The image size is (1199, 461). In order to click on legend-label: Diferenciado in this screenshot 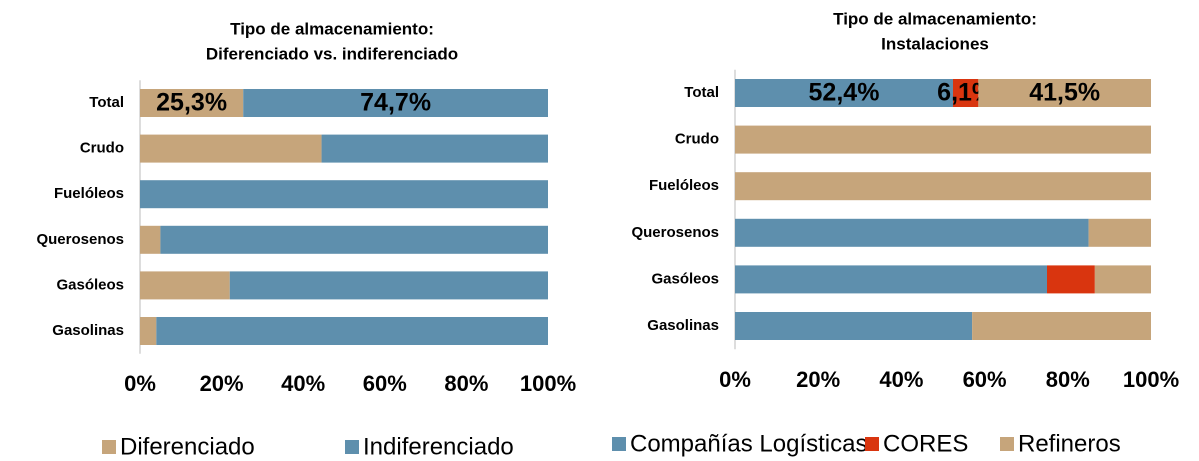, I will do `click(187, 446)`.